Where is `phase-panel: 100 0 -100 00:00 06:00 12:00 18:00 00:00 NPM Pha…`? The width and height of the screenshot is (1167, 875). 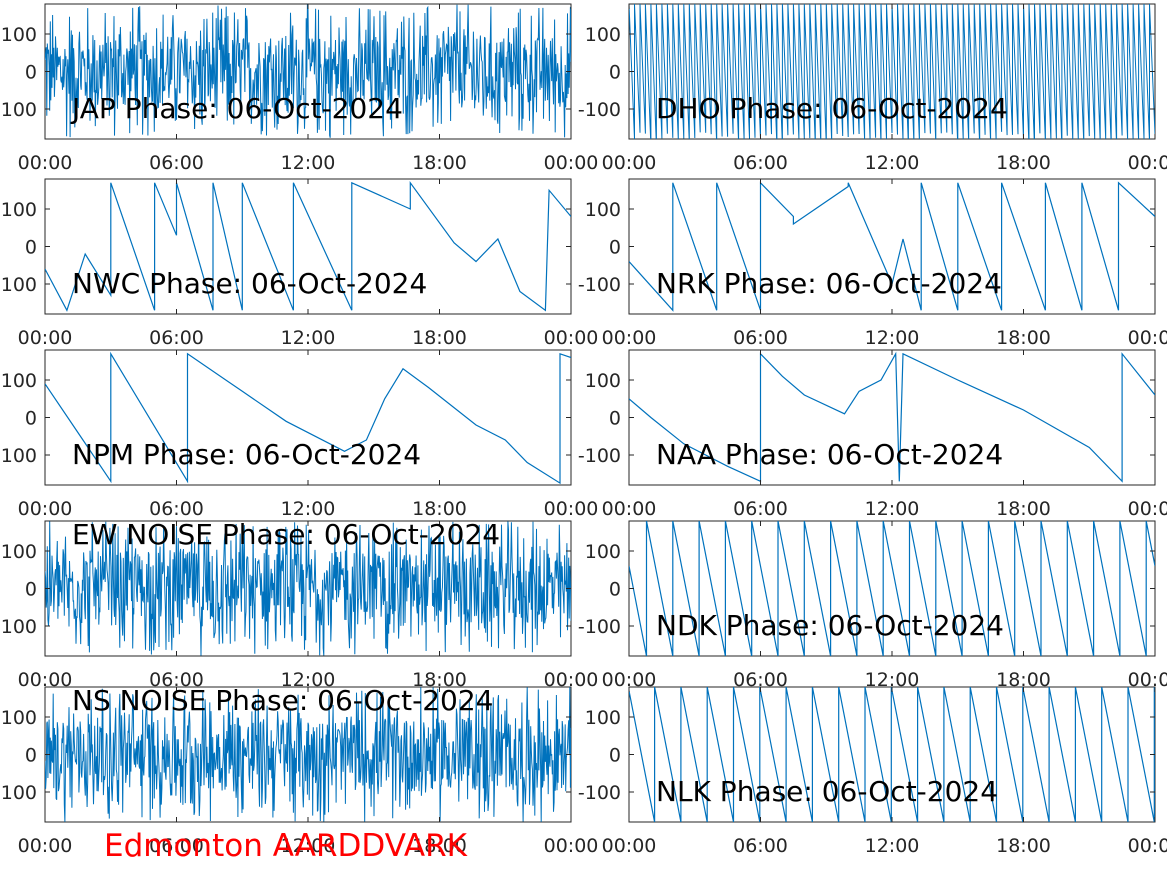 phase-panel: 100 0 -100 00:00 06:00 12:00 18:00 00:00 NPM Pha… is located at coordinates (299, 434).